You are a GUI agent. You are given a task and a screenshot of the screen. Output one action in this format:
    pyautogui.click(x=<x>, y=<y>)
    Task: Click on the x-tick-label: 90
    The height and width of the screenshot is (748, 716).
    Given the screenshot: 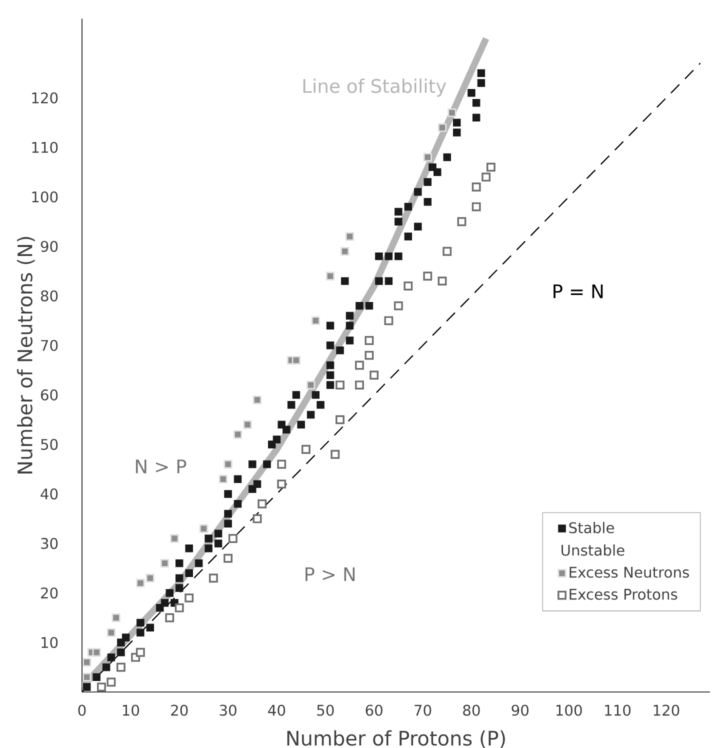 What is the action you would take?
    pyautogui.click(x=520, y=710)
    